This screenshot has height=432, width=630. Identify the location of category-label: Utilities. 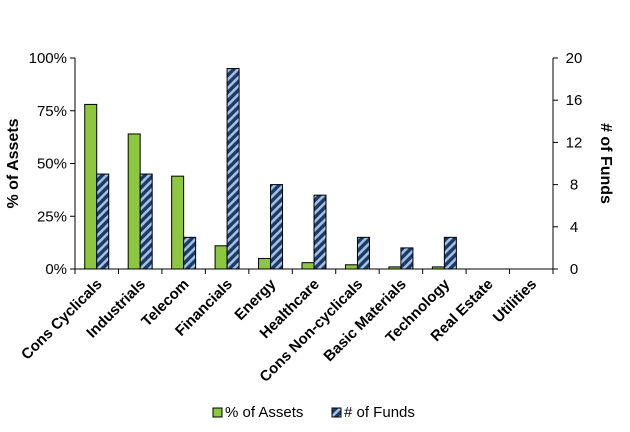
(515, 301).